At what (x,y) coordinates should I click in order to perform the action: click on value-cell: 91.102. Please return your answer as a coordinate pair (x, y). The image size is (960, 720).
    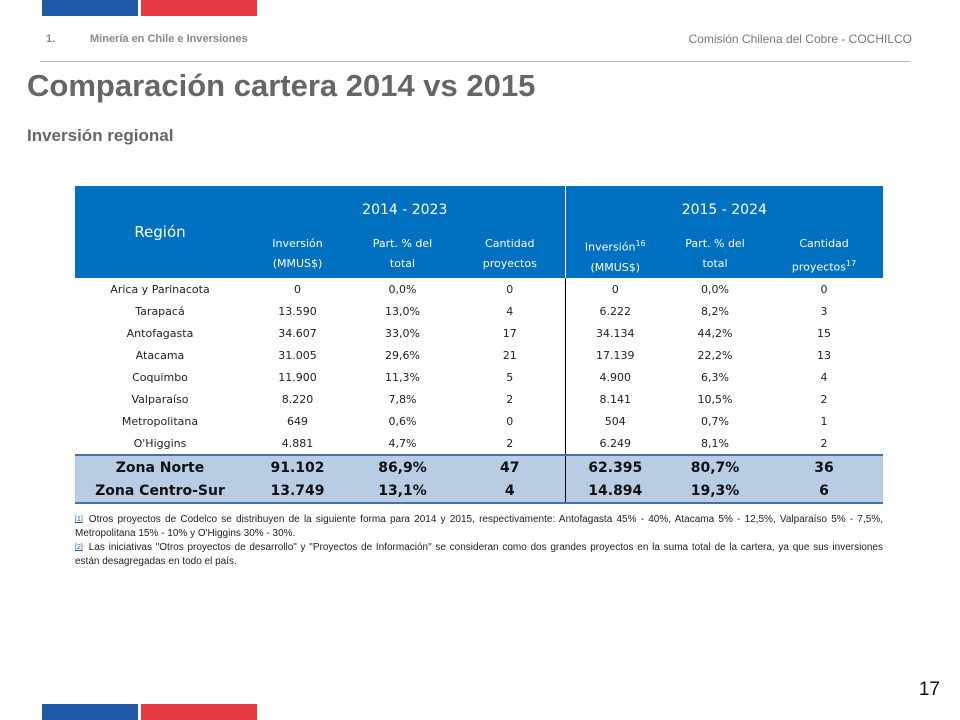
    Looking at the image, I should click on (297, 466).